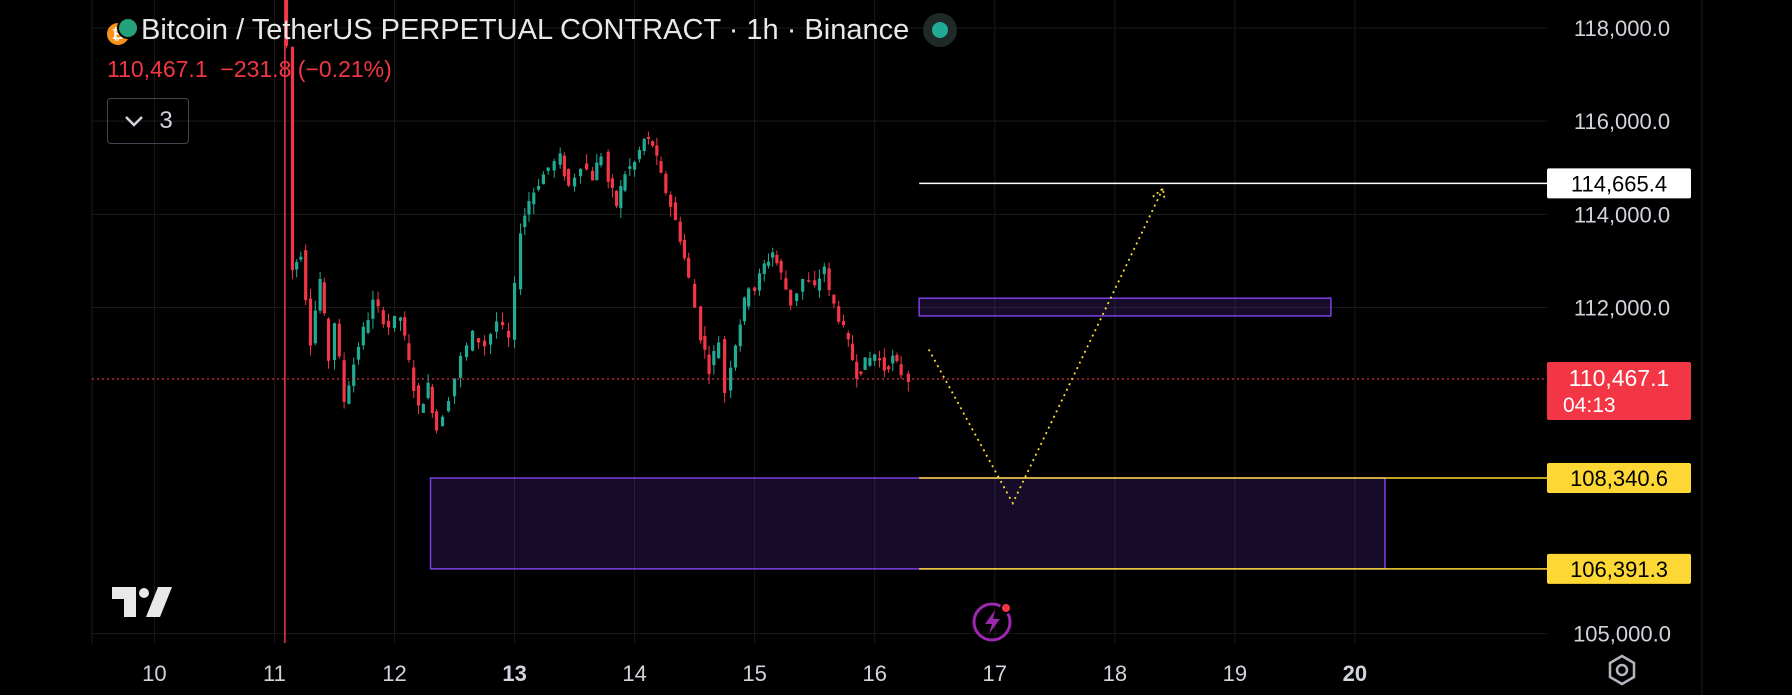 The width and height of the screenshot is (1792, 695). What do you see at coordinates (1125, 307) in the screenshot?
I see `supply-demand-zone` at bounding box center [1125, 307].